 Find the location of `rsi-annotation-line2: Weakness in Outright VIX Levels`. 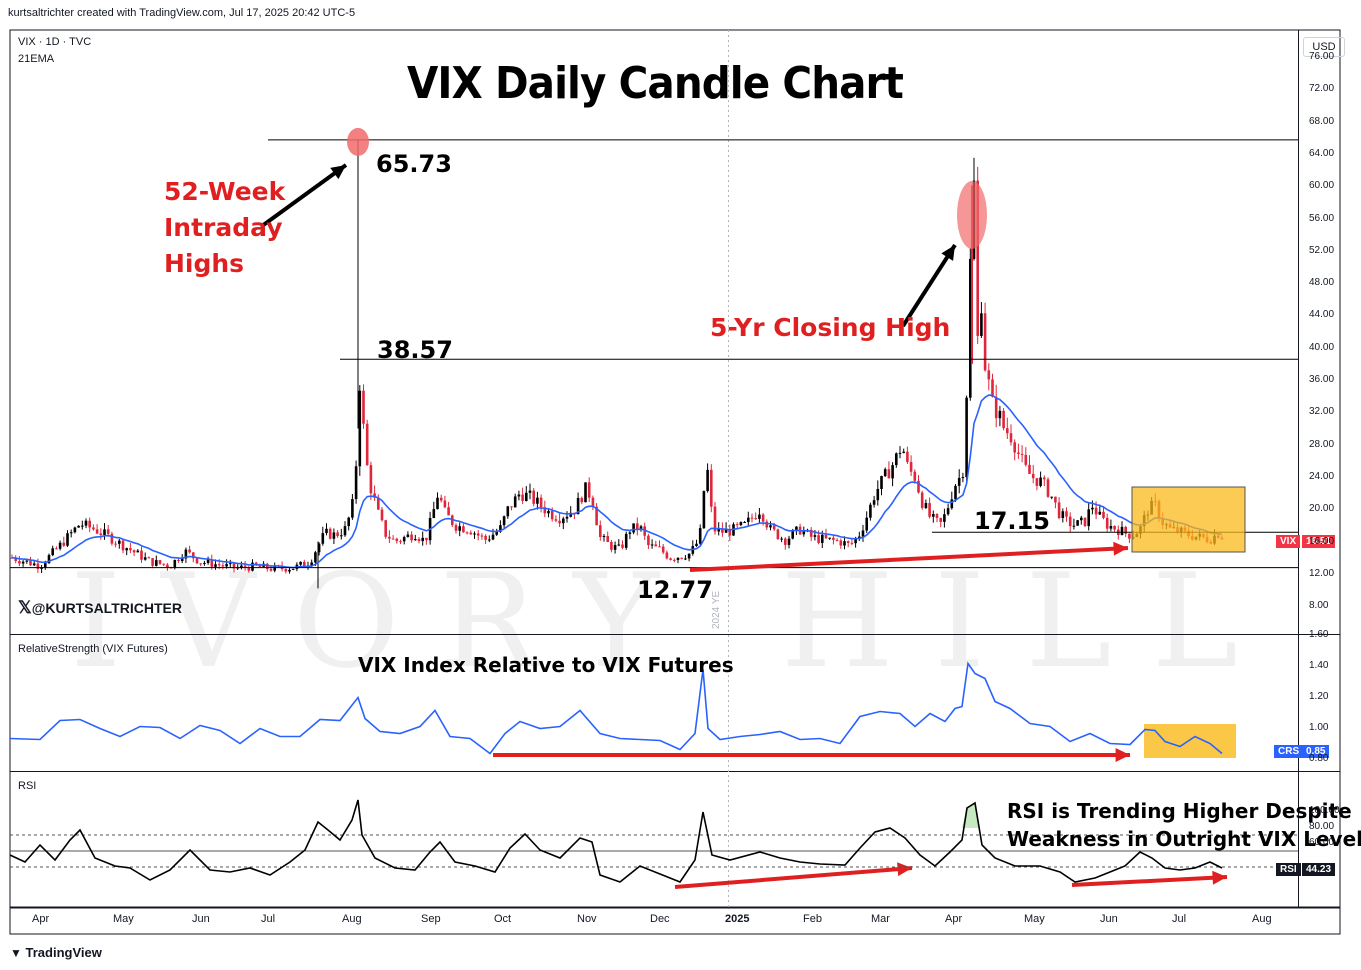

rsi-annotation-line2: Weakness in Outright VIX Levels is located at coordinates (1184, 839).